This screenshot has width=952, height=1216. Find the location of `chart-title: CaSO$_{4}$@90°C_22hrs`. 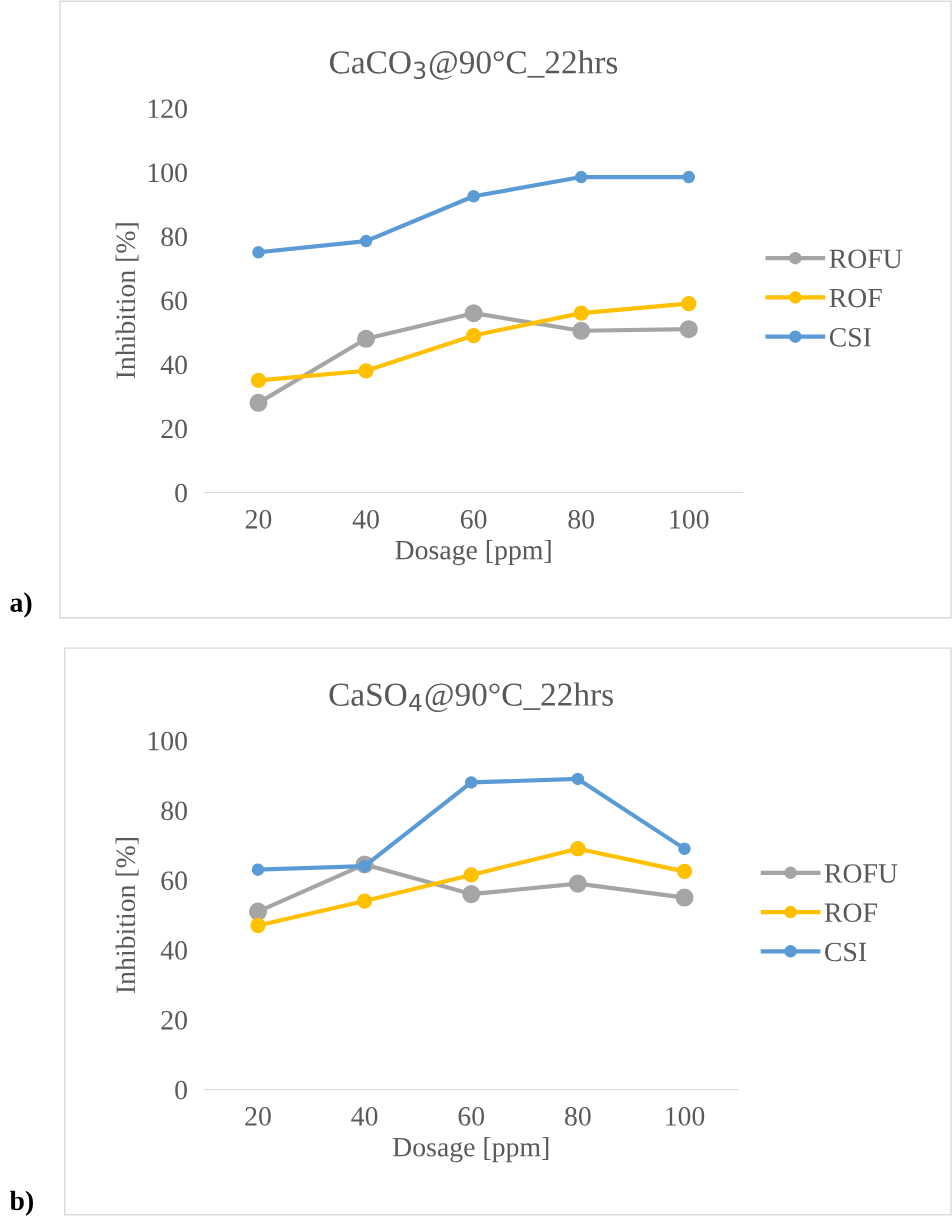

chart-title: CaSO$_{4}$@90°C_22hrs is located at coordinates (471, 697).